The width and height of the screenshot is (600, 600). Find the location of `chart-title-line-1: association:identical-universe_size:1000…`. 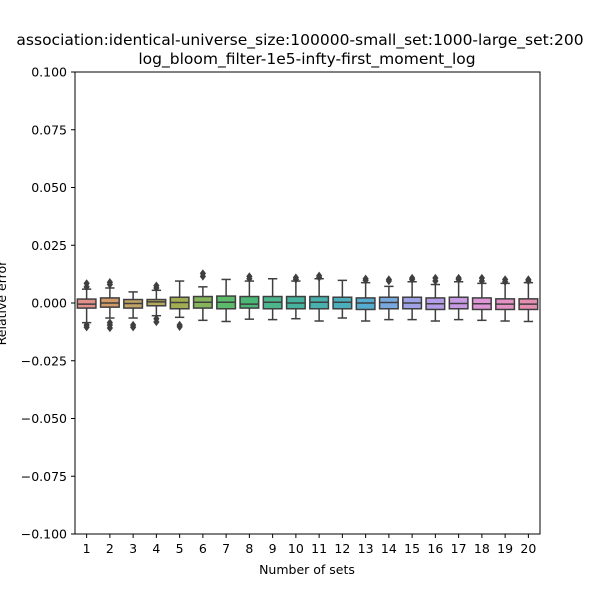

chart-title-line-1: association:identical-universe_size:1000… is located at coordinates (299, 40).